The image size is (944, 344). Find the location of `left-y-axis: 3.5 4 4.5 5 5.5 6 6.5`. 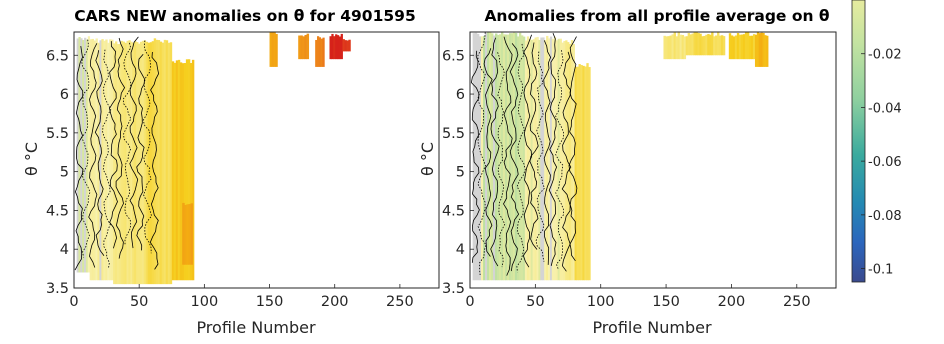

left-y-axis: 3.5 4 4.5 5 5.5 6 6.5 is located at coordinates (62, 172).